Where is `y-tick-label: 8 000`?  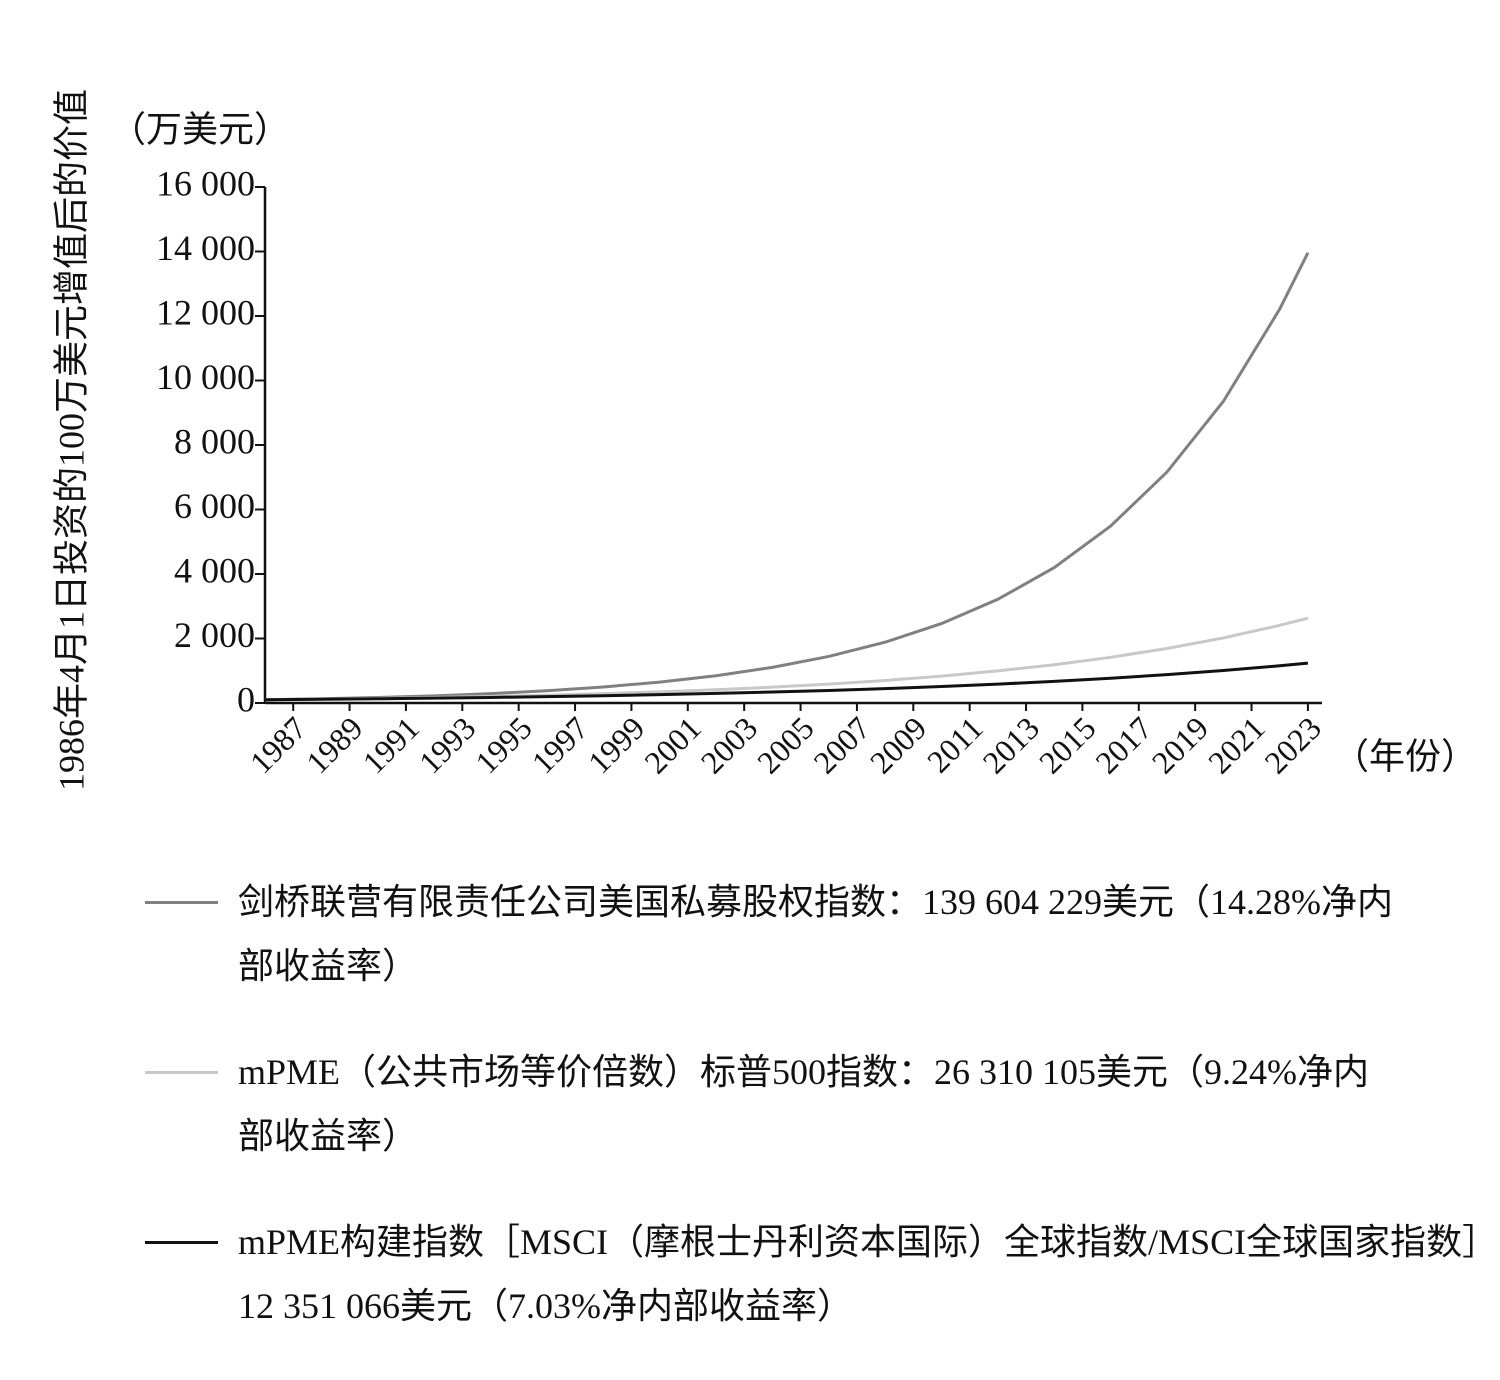 y-tick-label: 8 000 is located at coordinates (214, 441).